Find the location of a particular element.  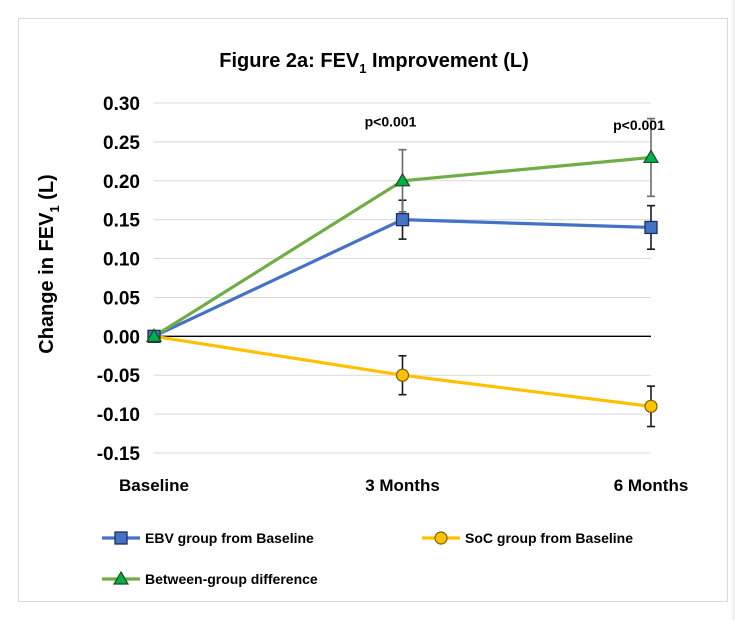

chart-title-main: Figure 2a: FEV is located at coordinates (289, 61).